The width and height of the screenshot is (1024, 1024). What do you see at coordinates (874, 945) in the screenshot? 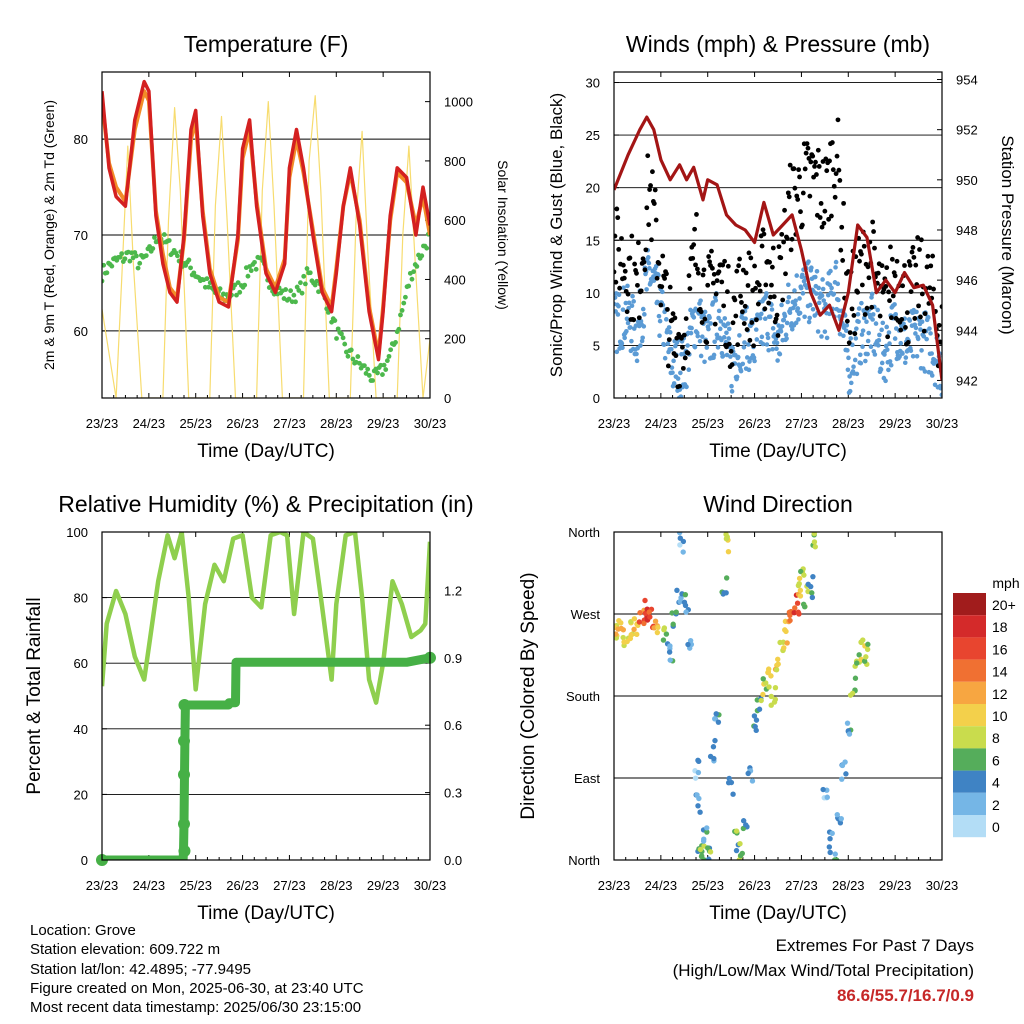
I see `extremes-title: Extremes For Past 7 Days` at bounding box center [874, 945].